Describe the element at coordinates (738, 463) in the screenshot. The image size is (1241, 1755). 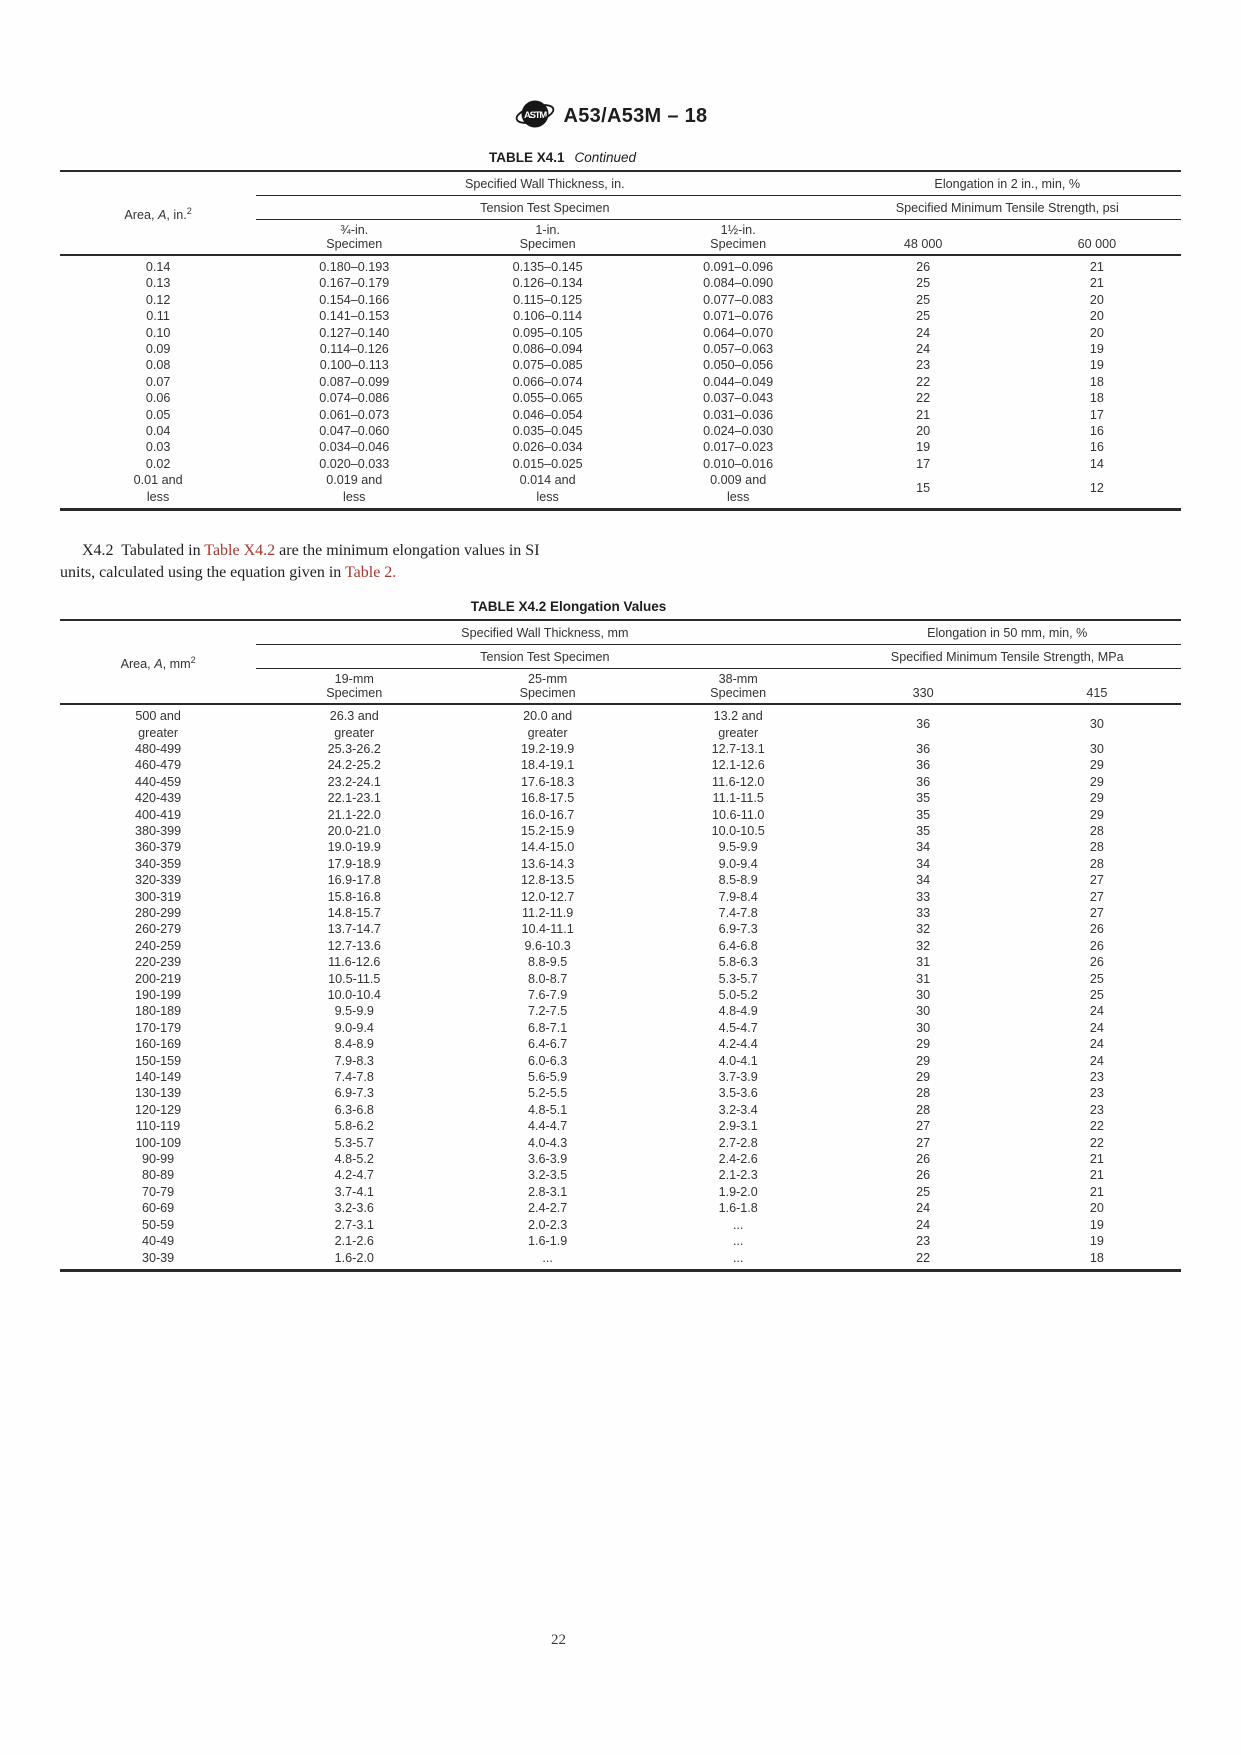
I see `table-cell: 0.010–0.016` at that location.